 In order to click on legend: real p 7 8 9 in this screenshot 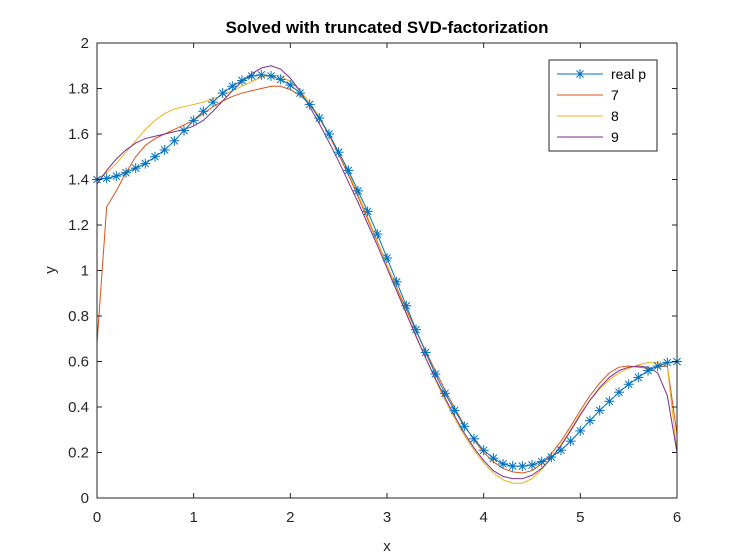, I will do `click(603, 105)`.